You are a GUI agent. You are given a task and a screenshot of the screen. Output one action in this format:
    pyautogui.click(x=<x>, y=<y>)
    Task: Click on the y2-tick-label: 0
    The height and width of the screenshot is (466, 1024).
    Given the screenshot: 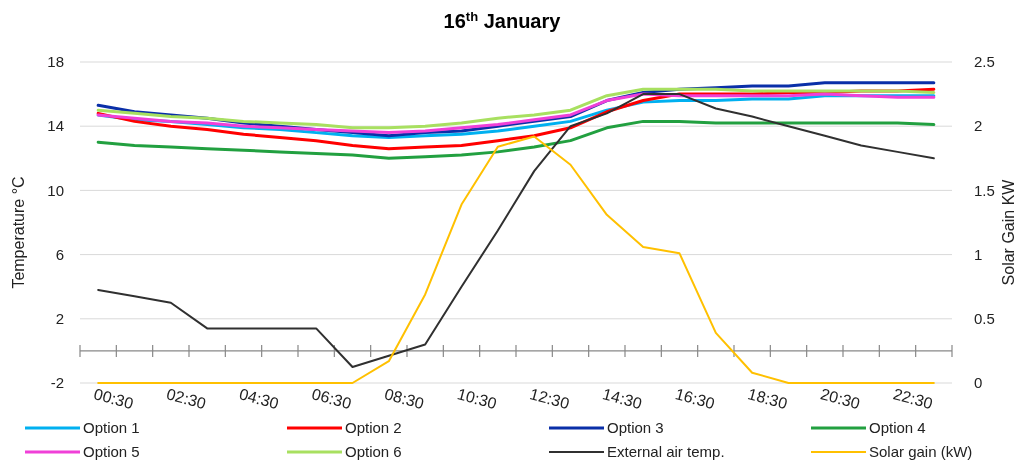 What is the action you would take?
    pyautogui.click(x=978, y=383)
    